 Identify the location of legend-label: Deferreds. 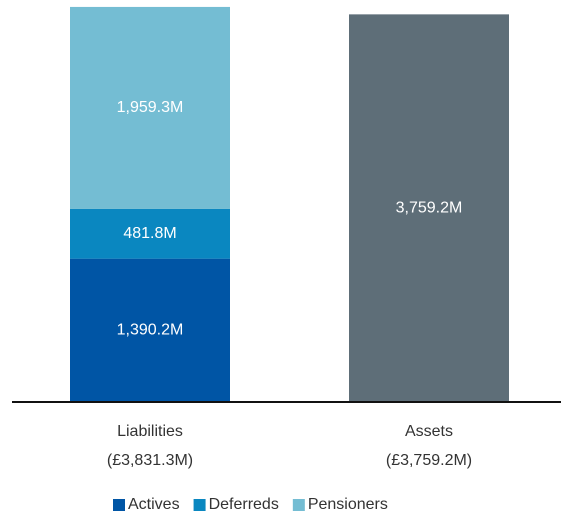
(244, 504).